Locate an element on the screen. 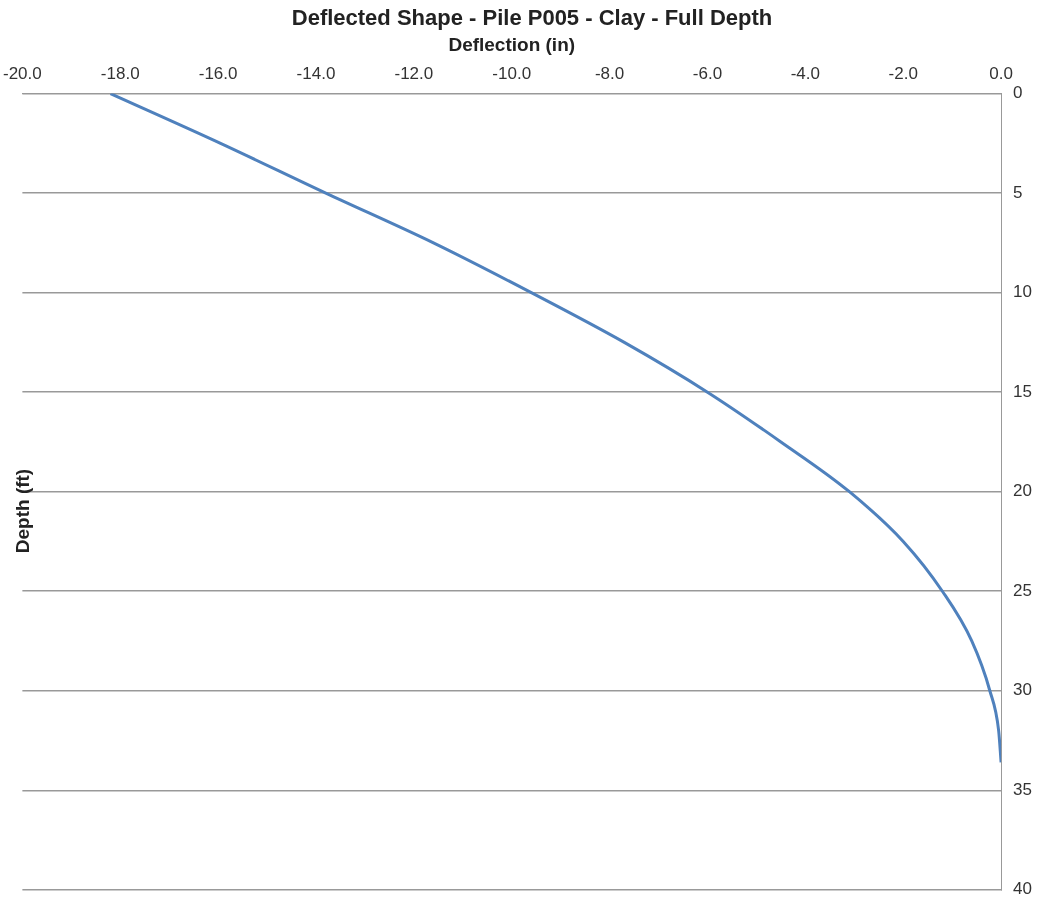  x-tick-label: -14.0 is located at coordinates (316, 74).